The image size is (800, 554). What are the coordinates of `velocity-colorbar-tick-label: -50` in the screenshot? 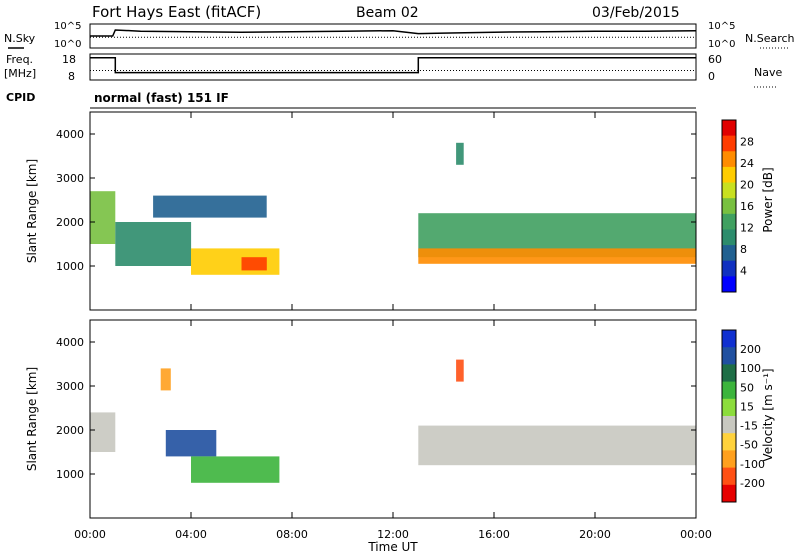 It's located at (749, 445).